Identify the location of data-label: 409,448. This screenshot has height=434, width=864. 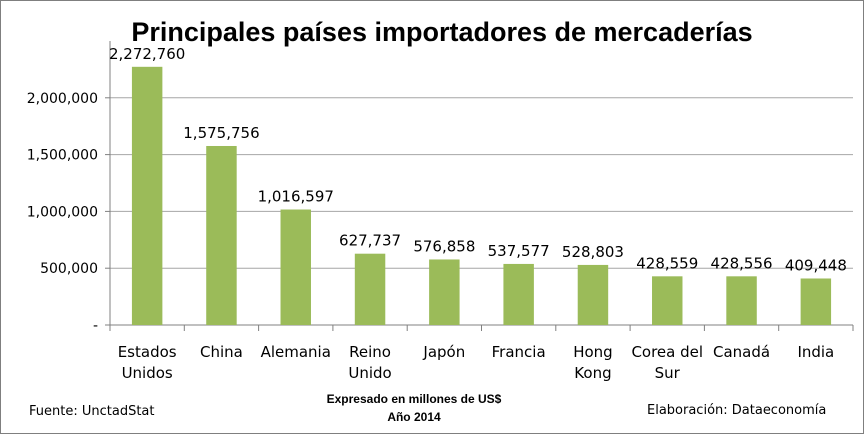
(816, 265).